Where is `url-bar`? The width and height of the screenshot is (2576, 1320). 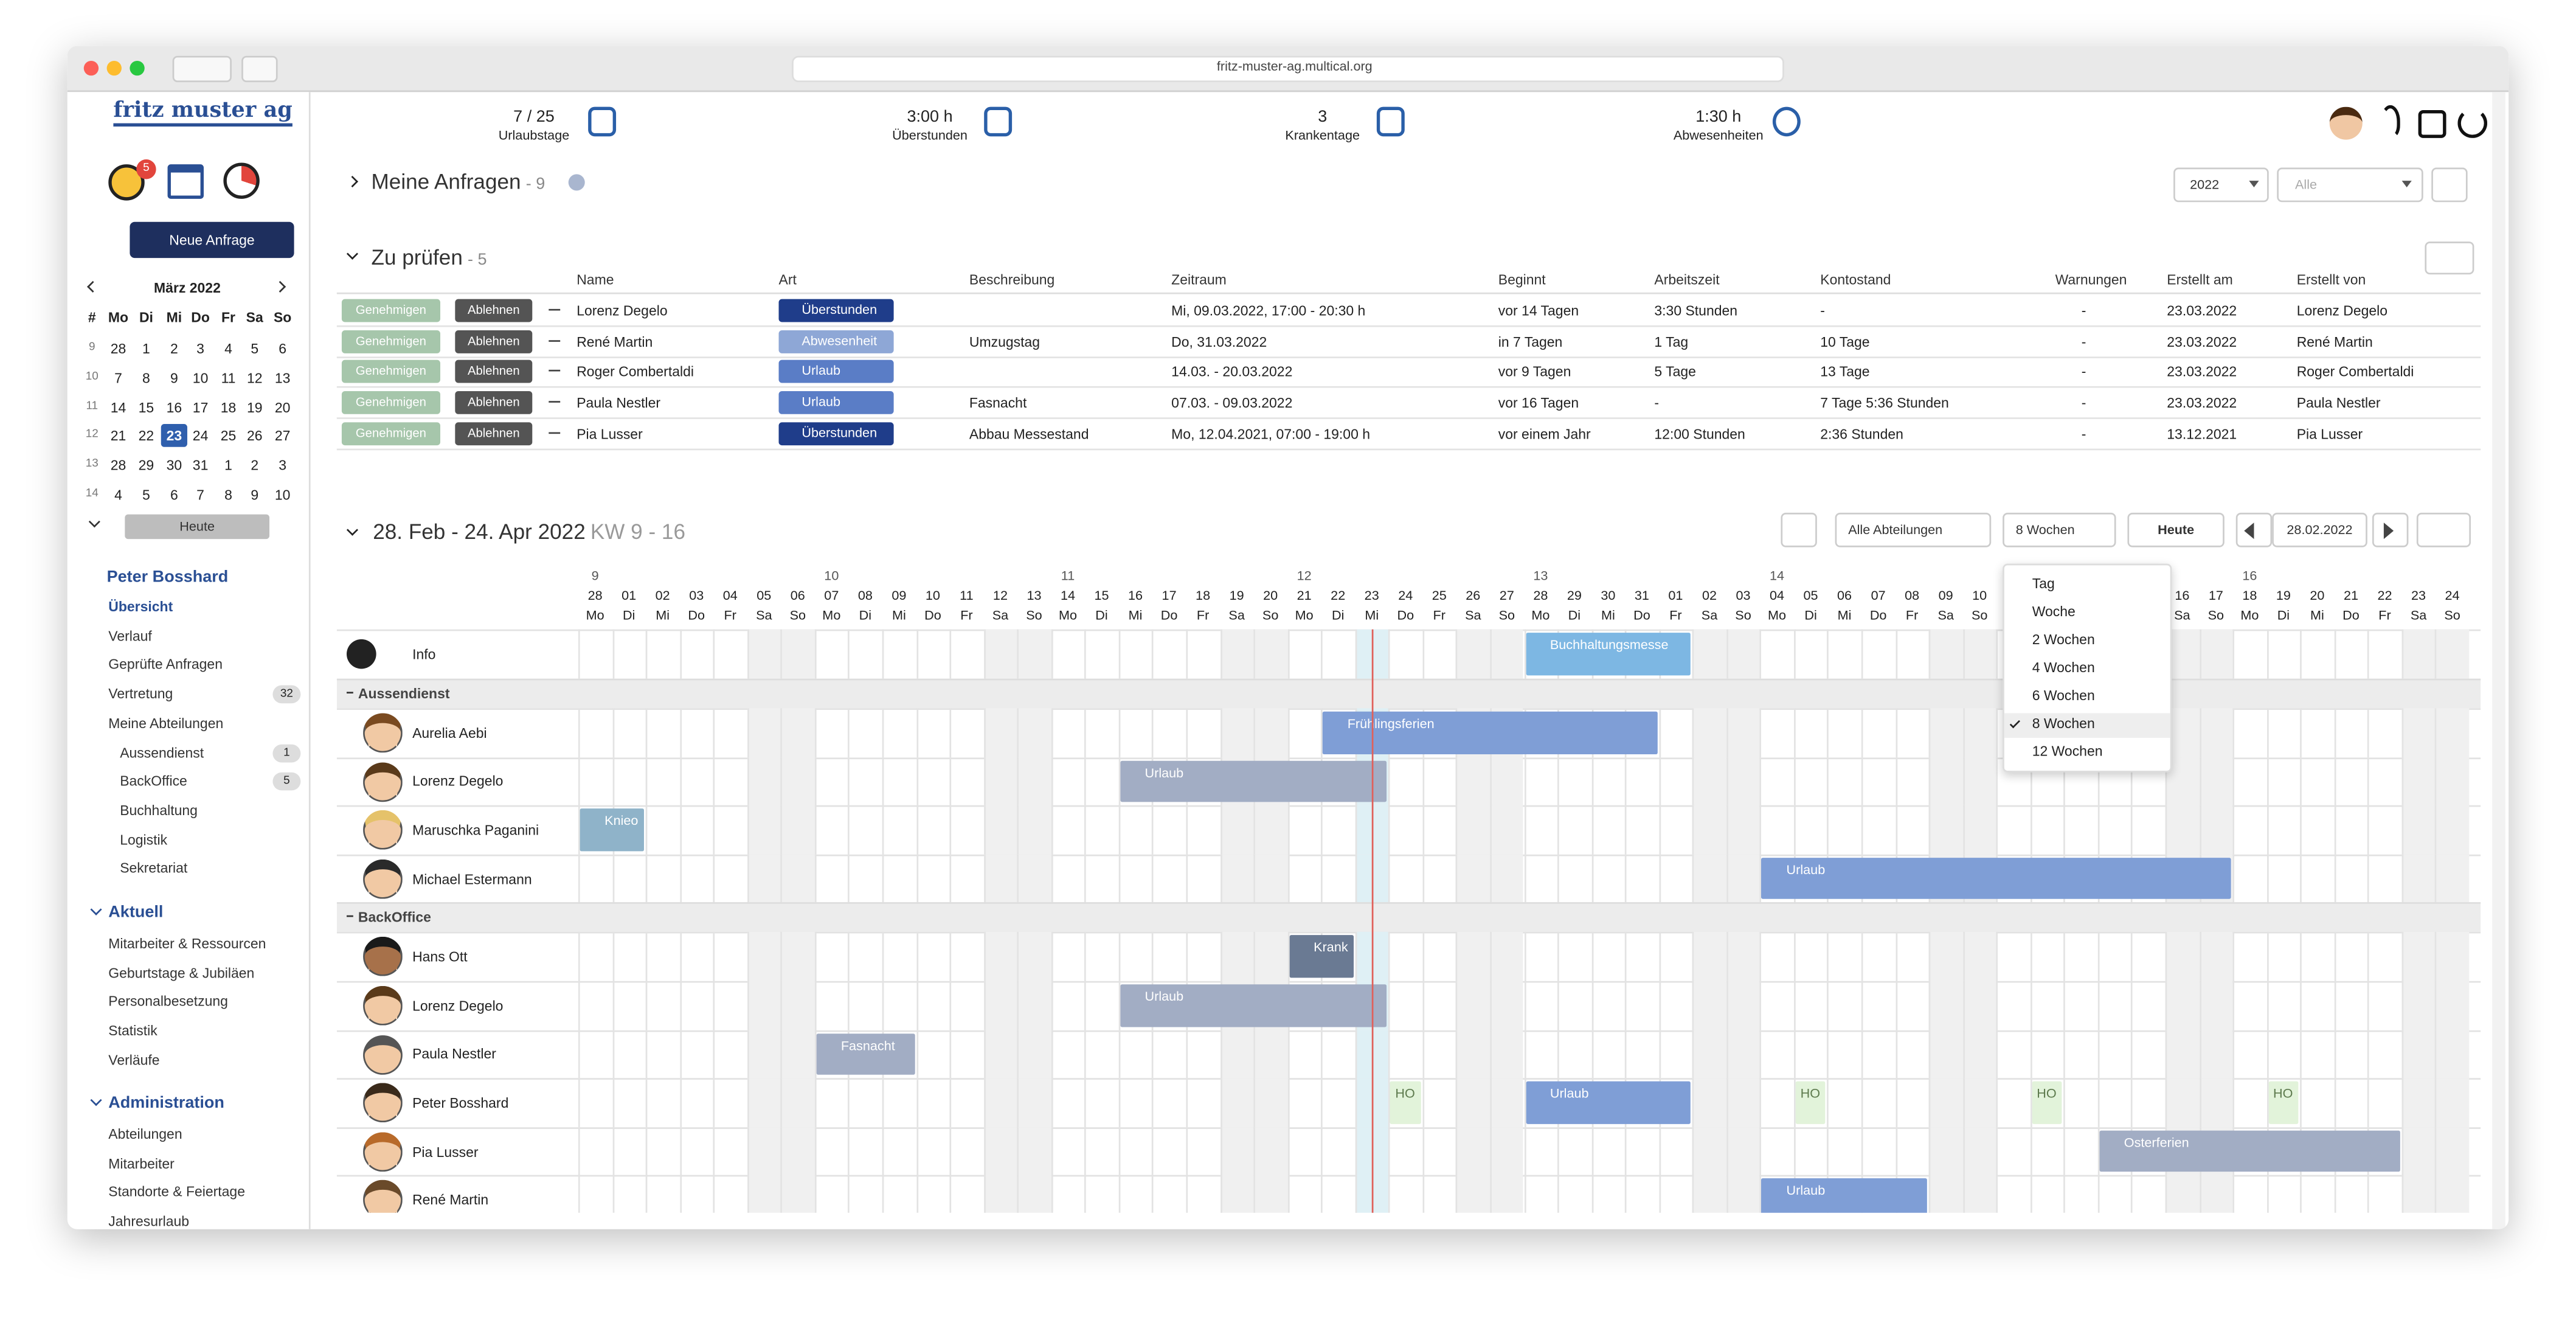
url-bar is located at coordinates (1288, 69).